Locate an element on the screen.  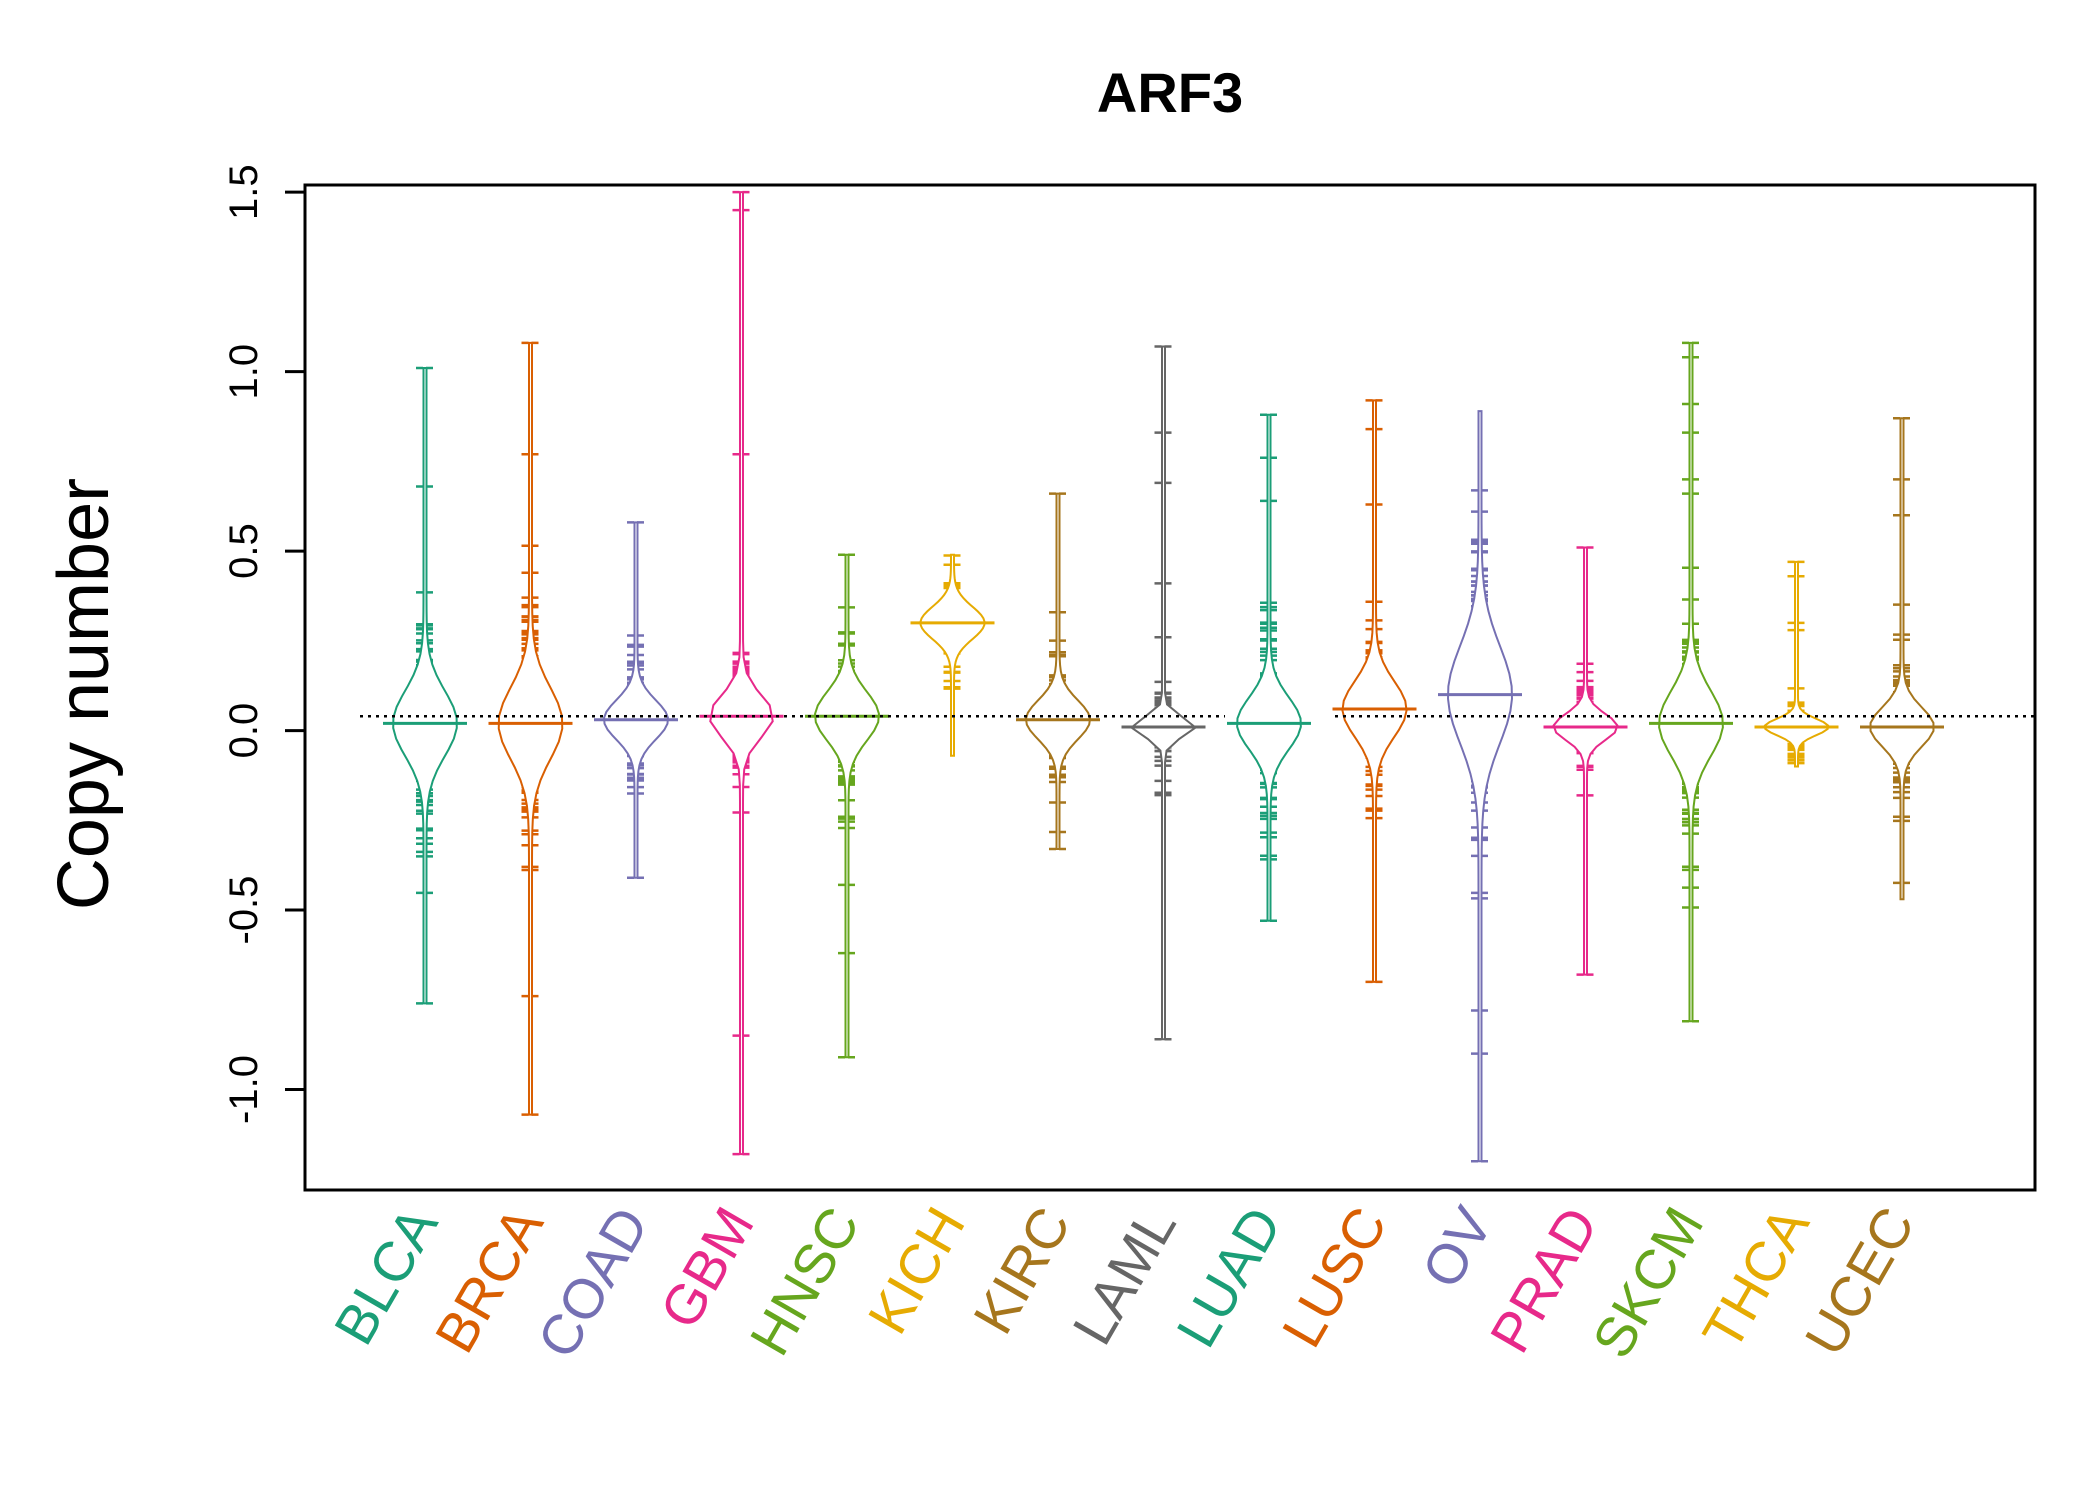
y-tick-label: -1.0 is located at coordinates (244, 1089).